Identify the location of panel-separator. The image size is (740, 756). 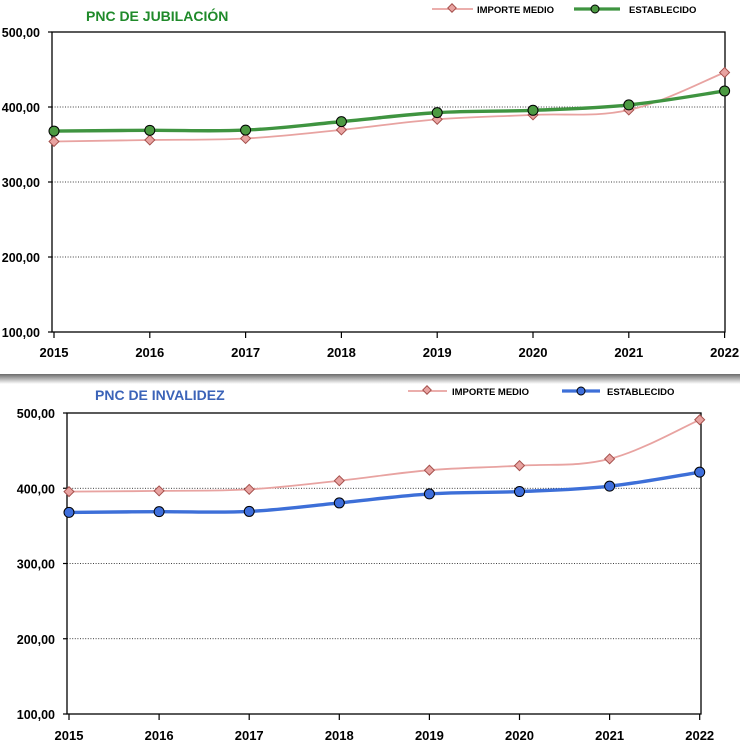
(370, 379).